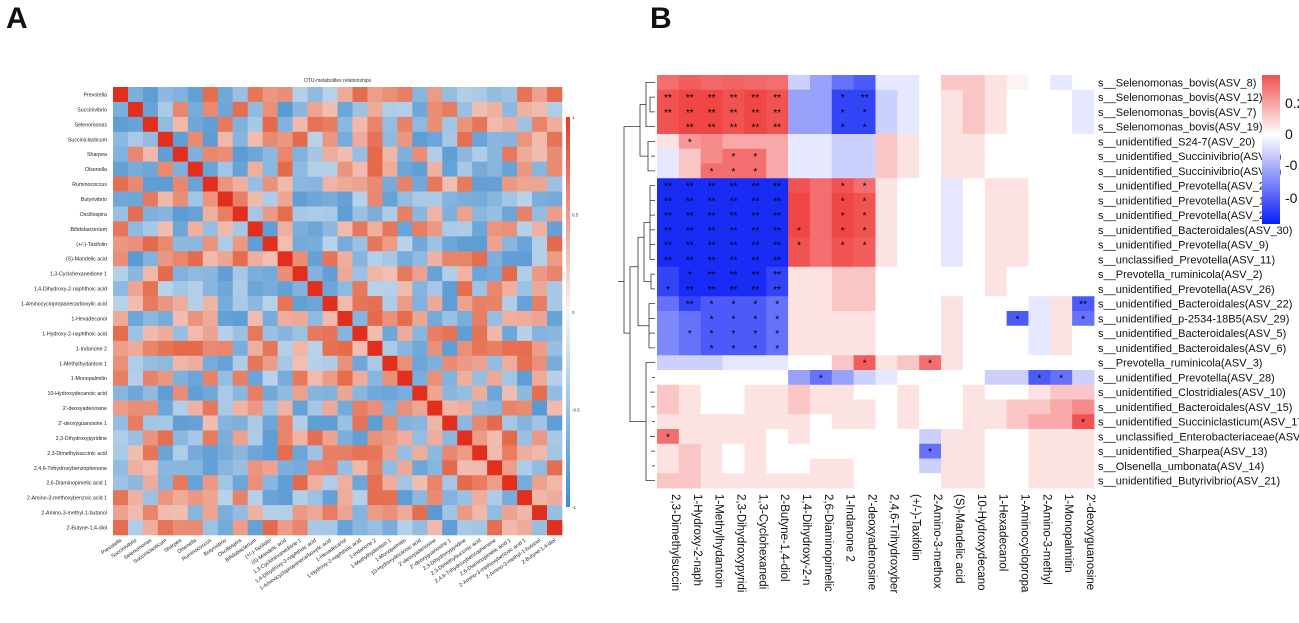 This screenshot has width=1299, height=623. Describe the element at coordinates (82, 424) in the screenshot. I see `heatmap-a-row-label: 2'-deoxyguanosine 1` at that location.